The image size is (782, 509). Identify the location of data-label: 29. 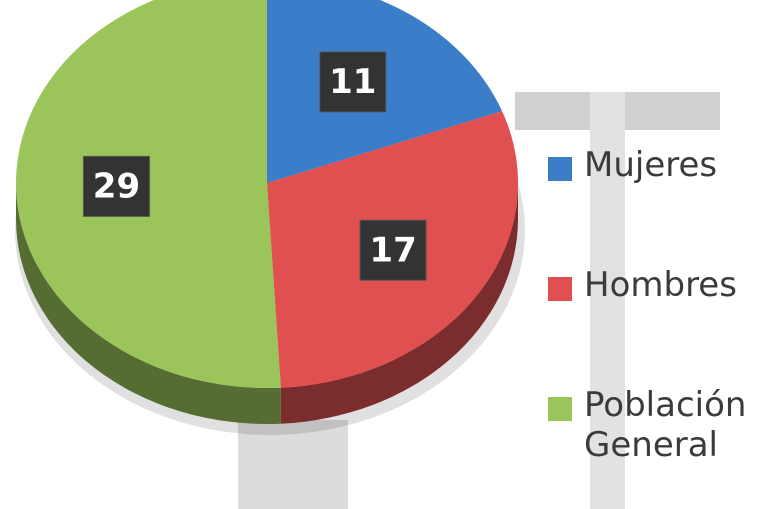
(116, 186).